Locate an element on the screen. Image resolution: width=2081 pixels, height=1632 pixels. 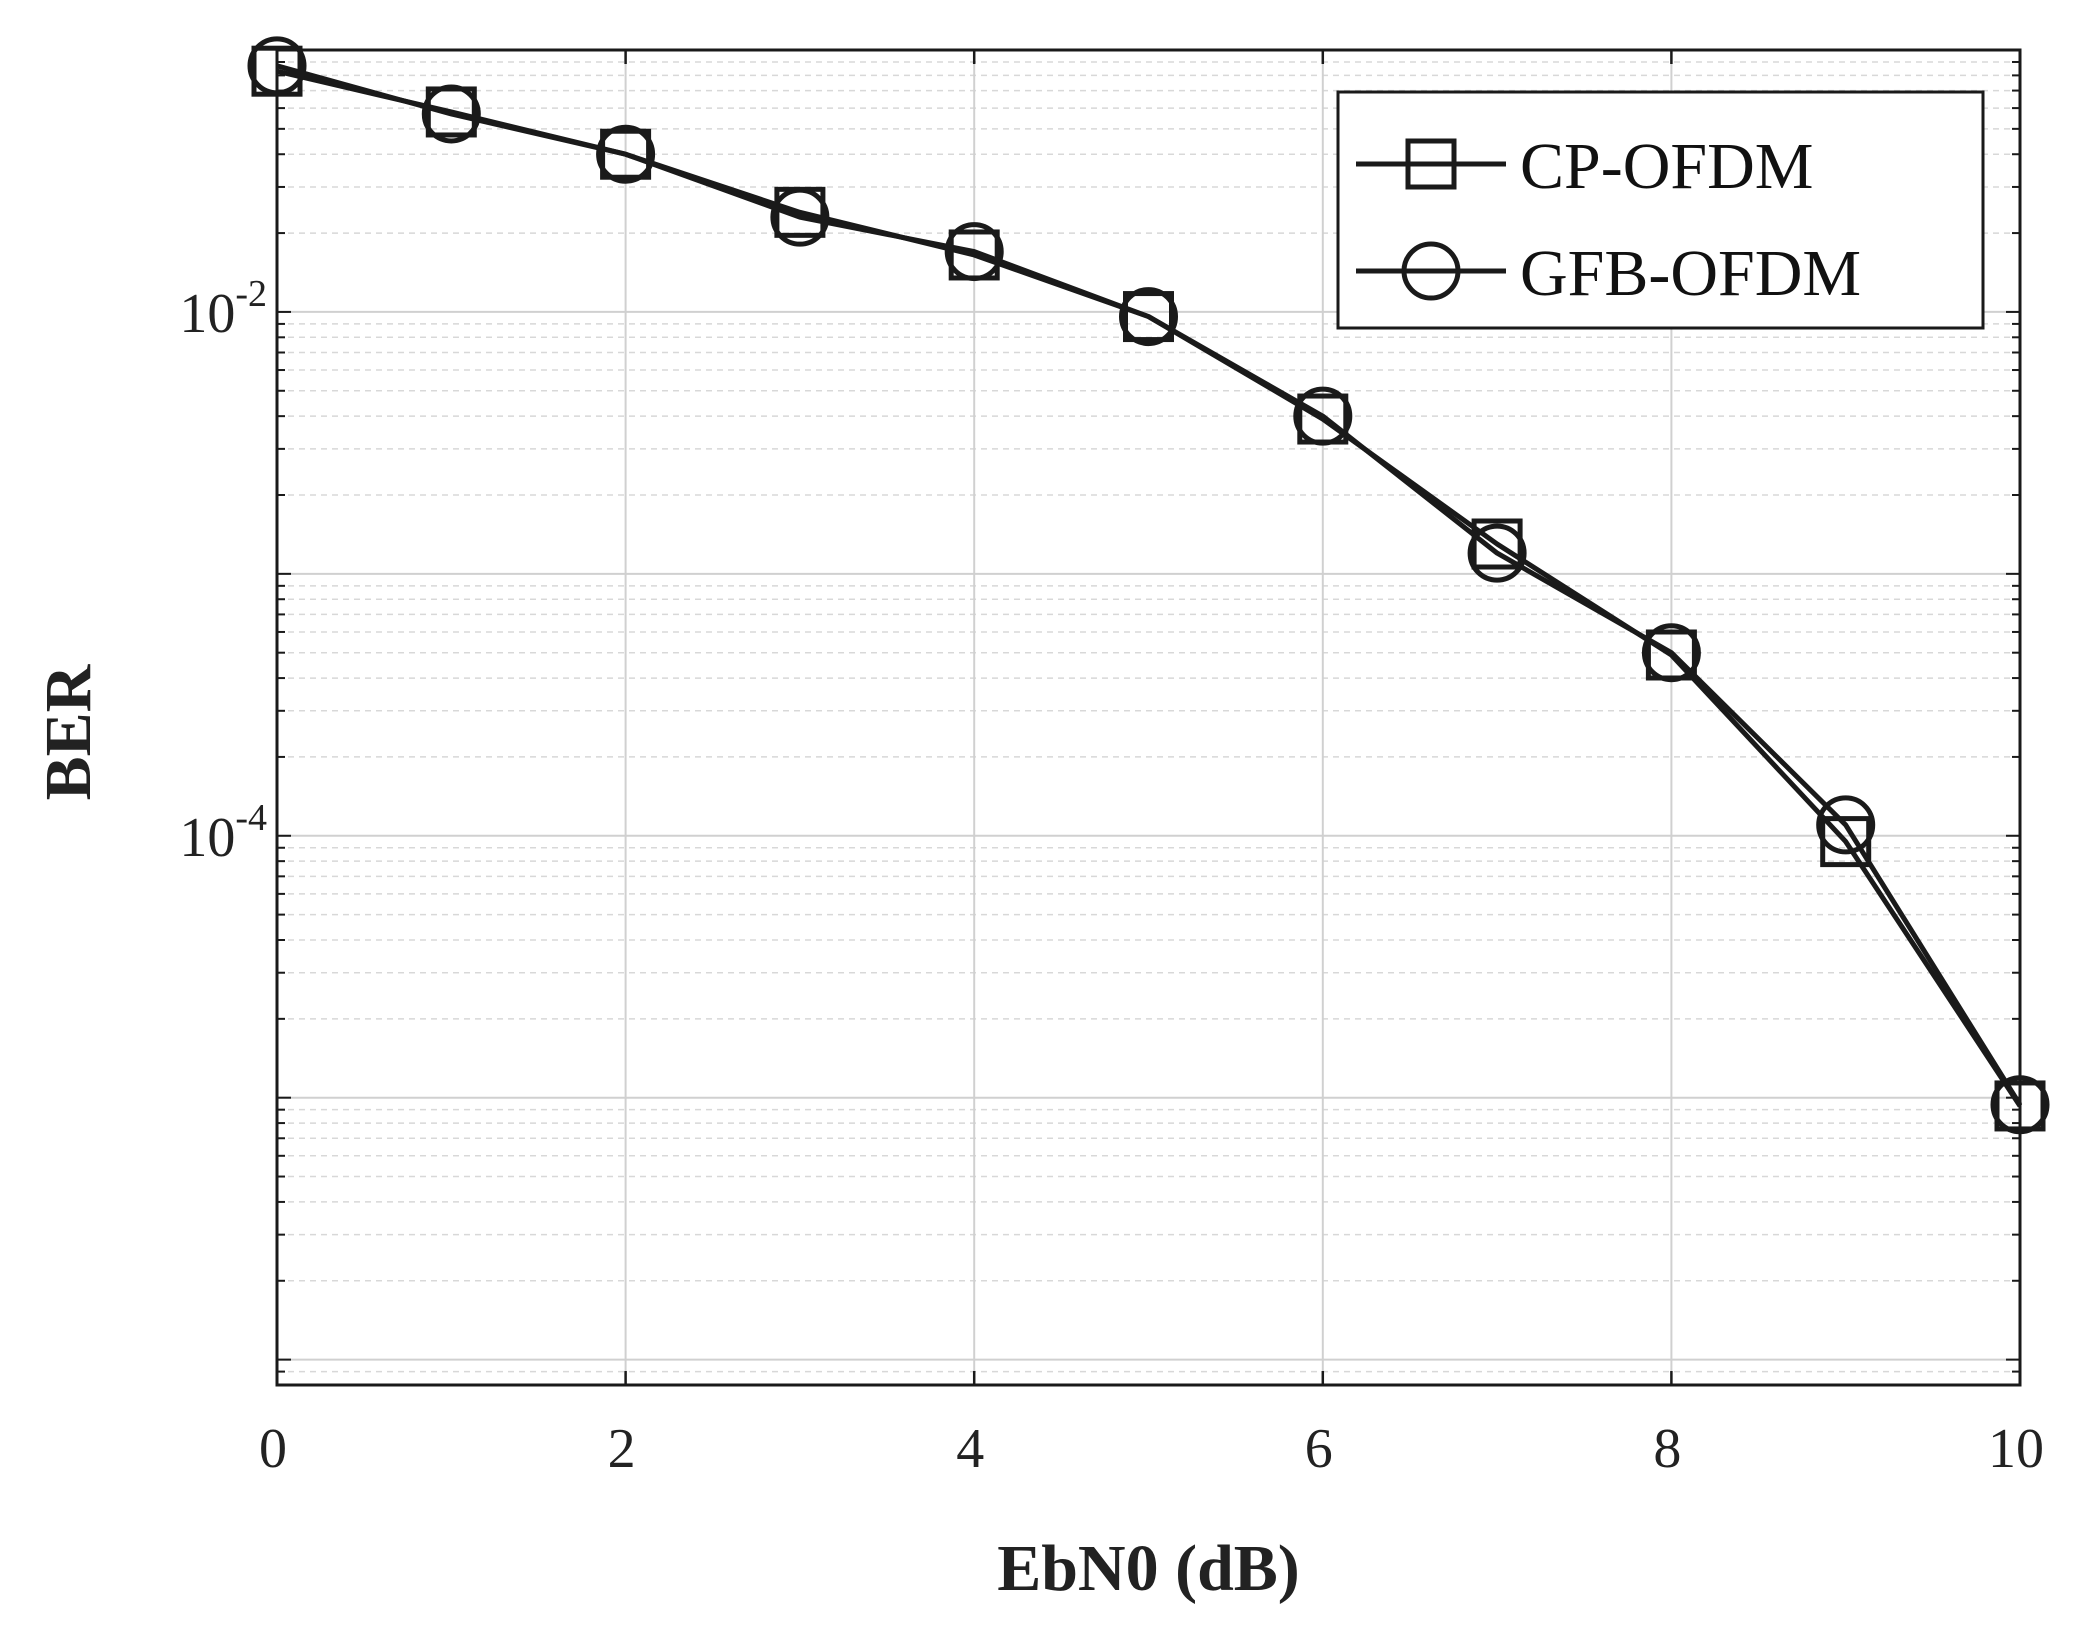
x-tick-label: 4 is located at coordinates (970, 1449).